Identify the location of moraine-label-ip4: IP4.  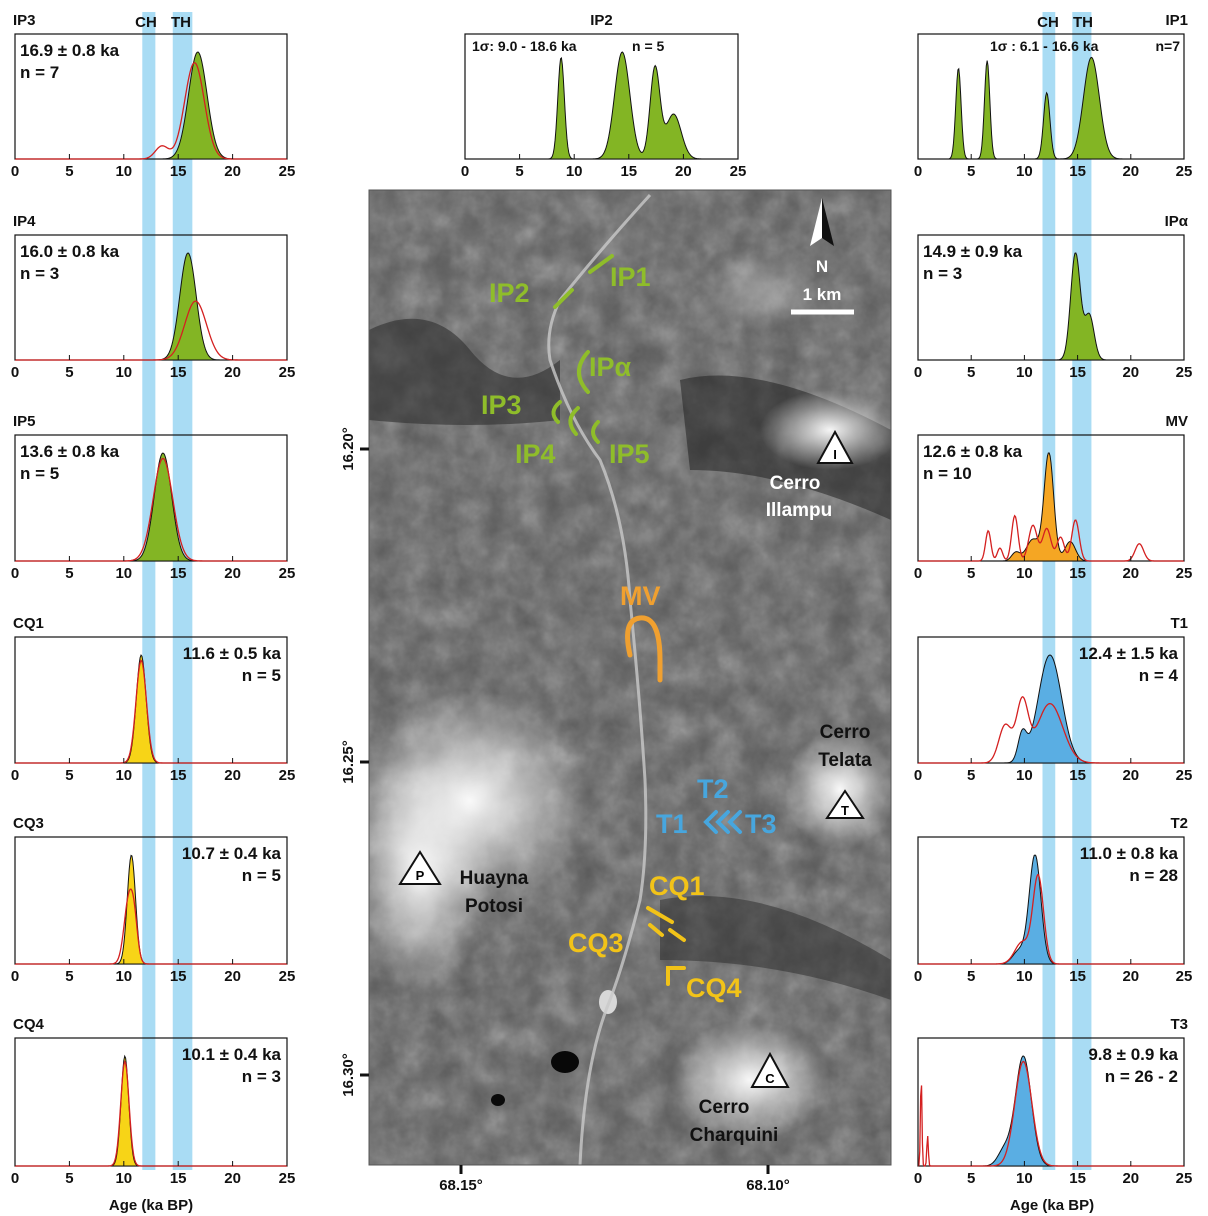
(535, 454).